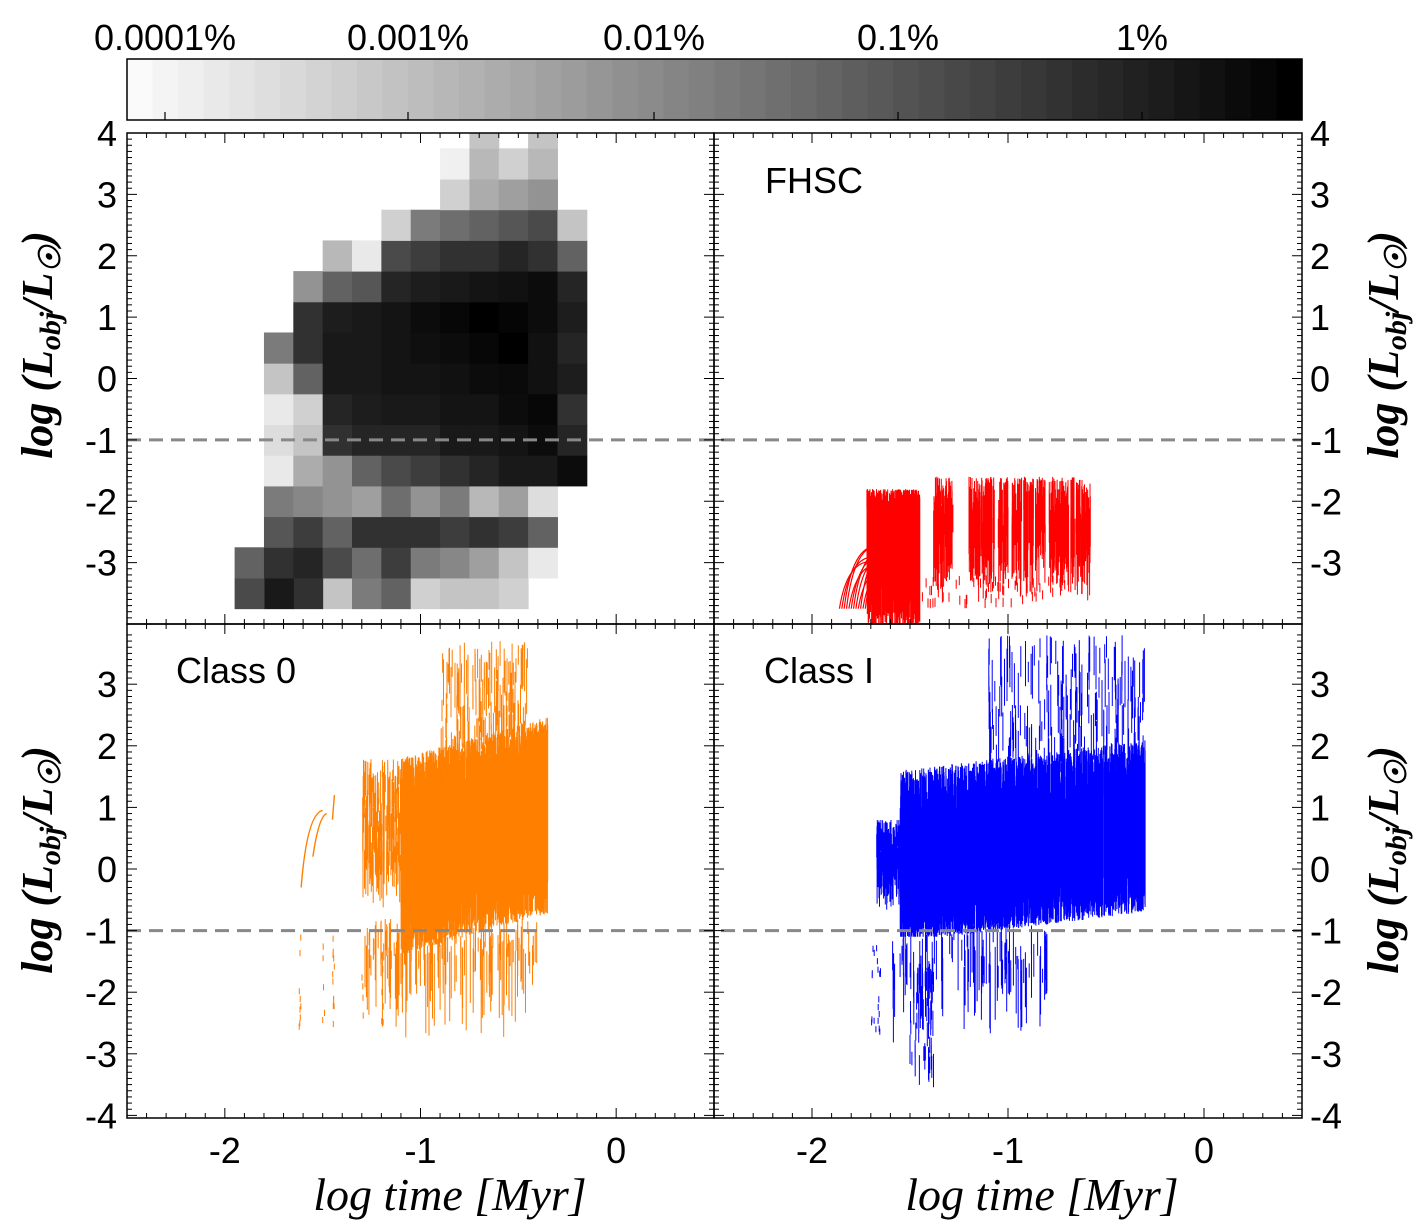 This screenshot has width=1422, height=1231. I want to click on y-tick-label-right: -3, so click(1326, 563).